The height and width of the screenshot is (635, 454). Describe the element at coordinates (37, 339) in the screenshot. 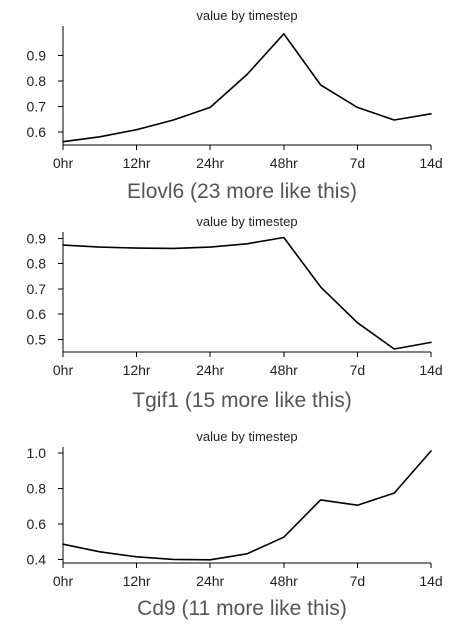

I see `y-tick-label: 0.5` at that location.